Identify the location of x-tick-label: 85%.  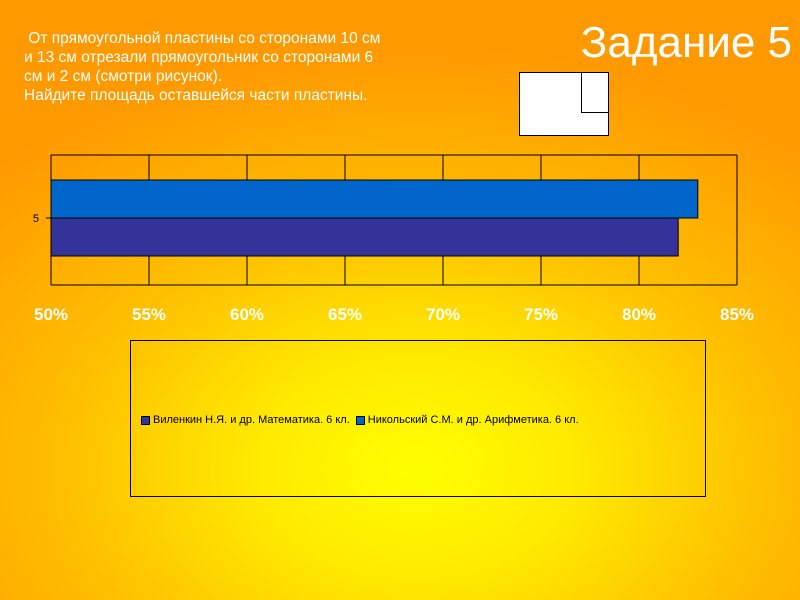
(737, 314).